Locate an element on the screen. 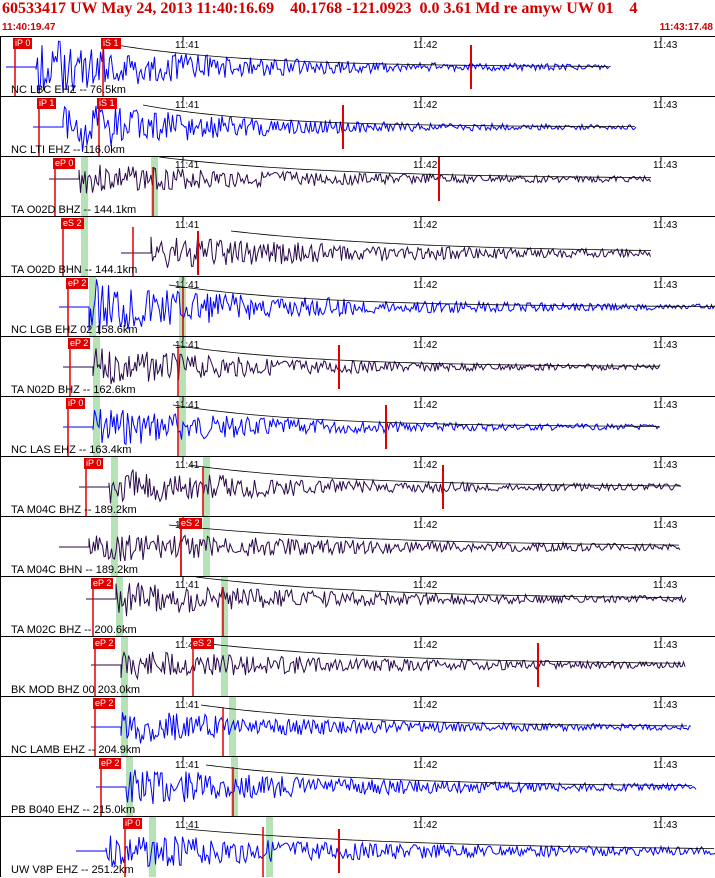 This screenshot has height=878, width=715. station-label: NC LBC EHZ -- 76.5km is located at coordinates (68, 90).